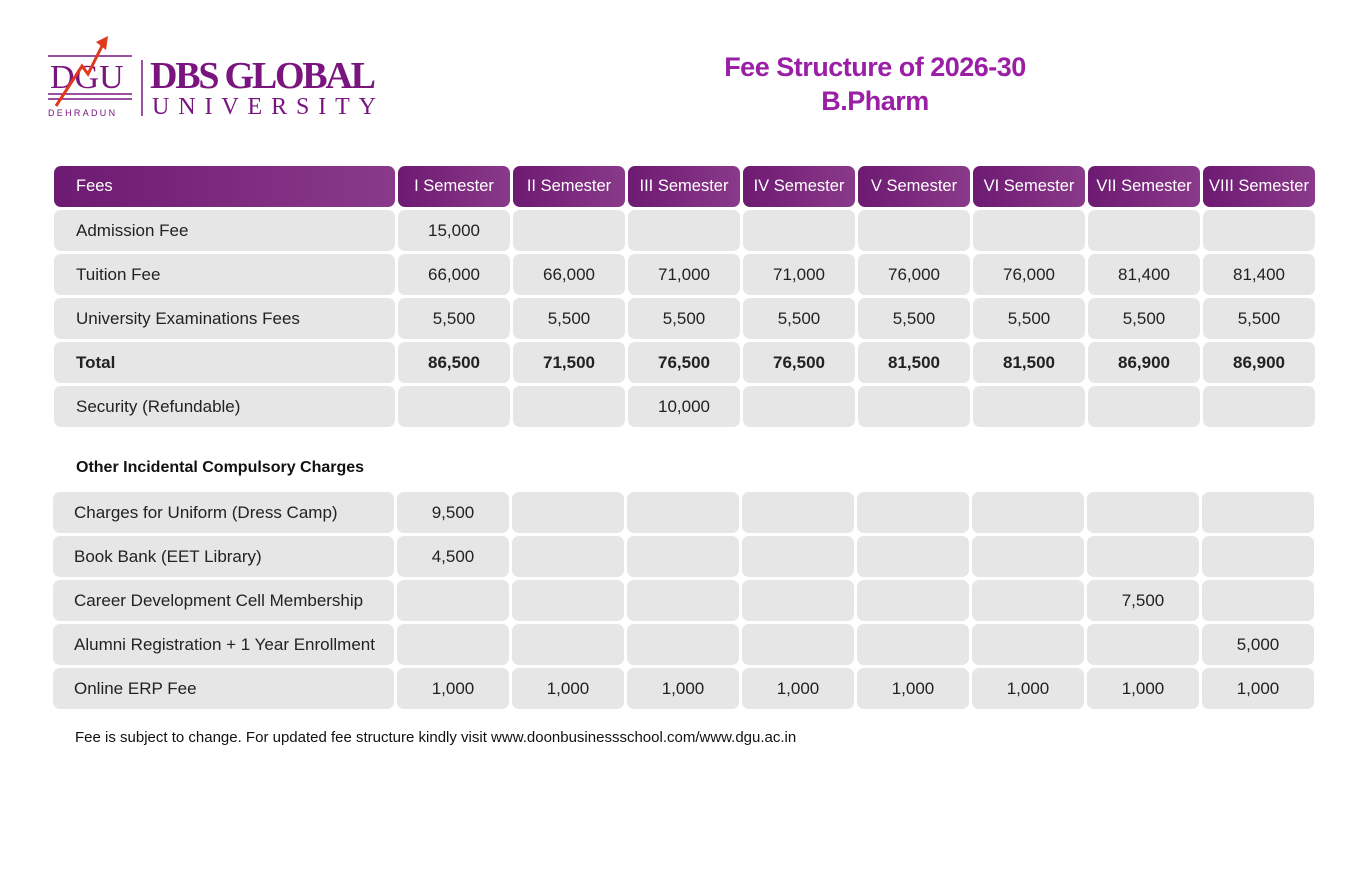 This screenshot has width=1371, height=872. Describe the element at coordinates (453, 556) in the screenshot. I see `fee-value-cell: 4,500` at that location.